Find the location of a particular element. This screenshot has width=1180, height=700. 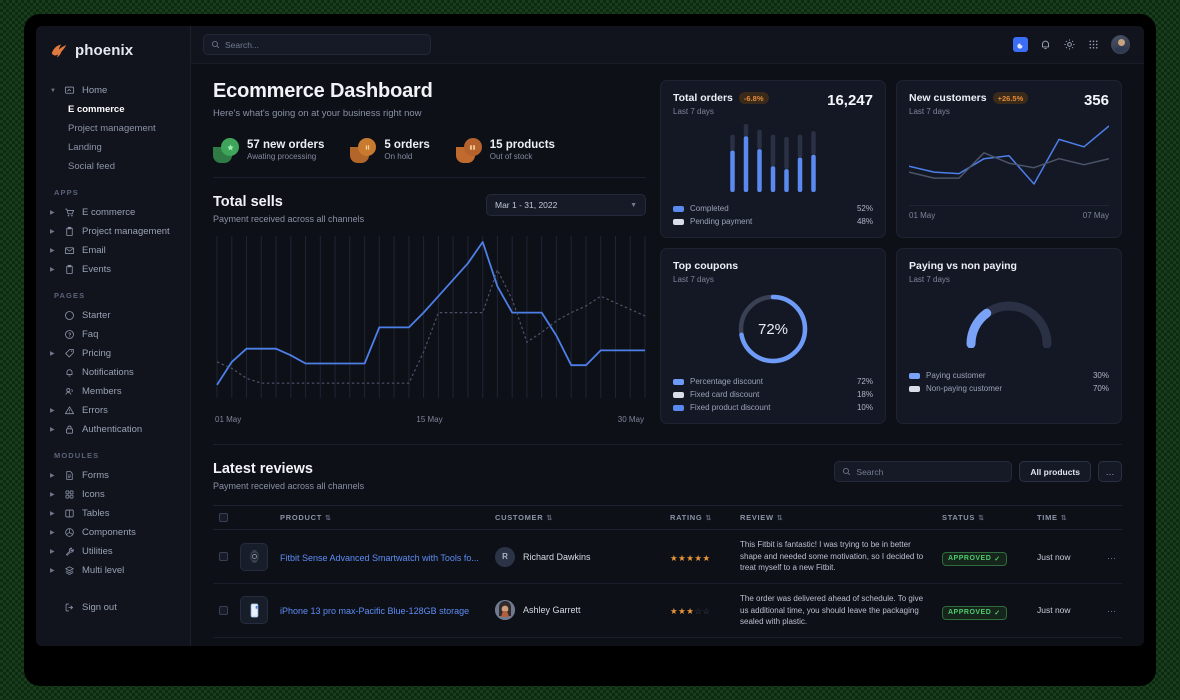

all-products-button: All products is located at coordinates (1055, 472).